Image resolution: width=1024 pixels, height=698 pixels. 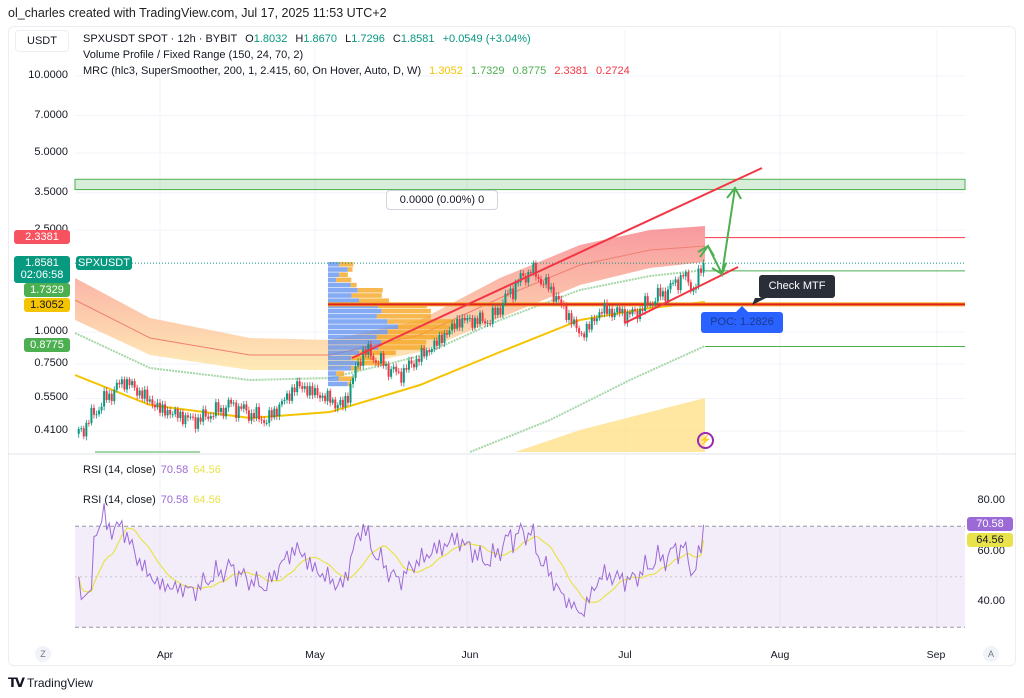 I want to click on log-scale-toggle: Z, so click(x=43, y=654).